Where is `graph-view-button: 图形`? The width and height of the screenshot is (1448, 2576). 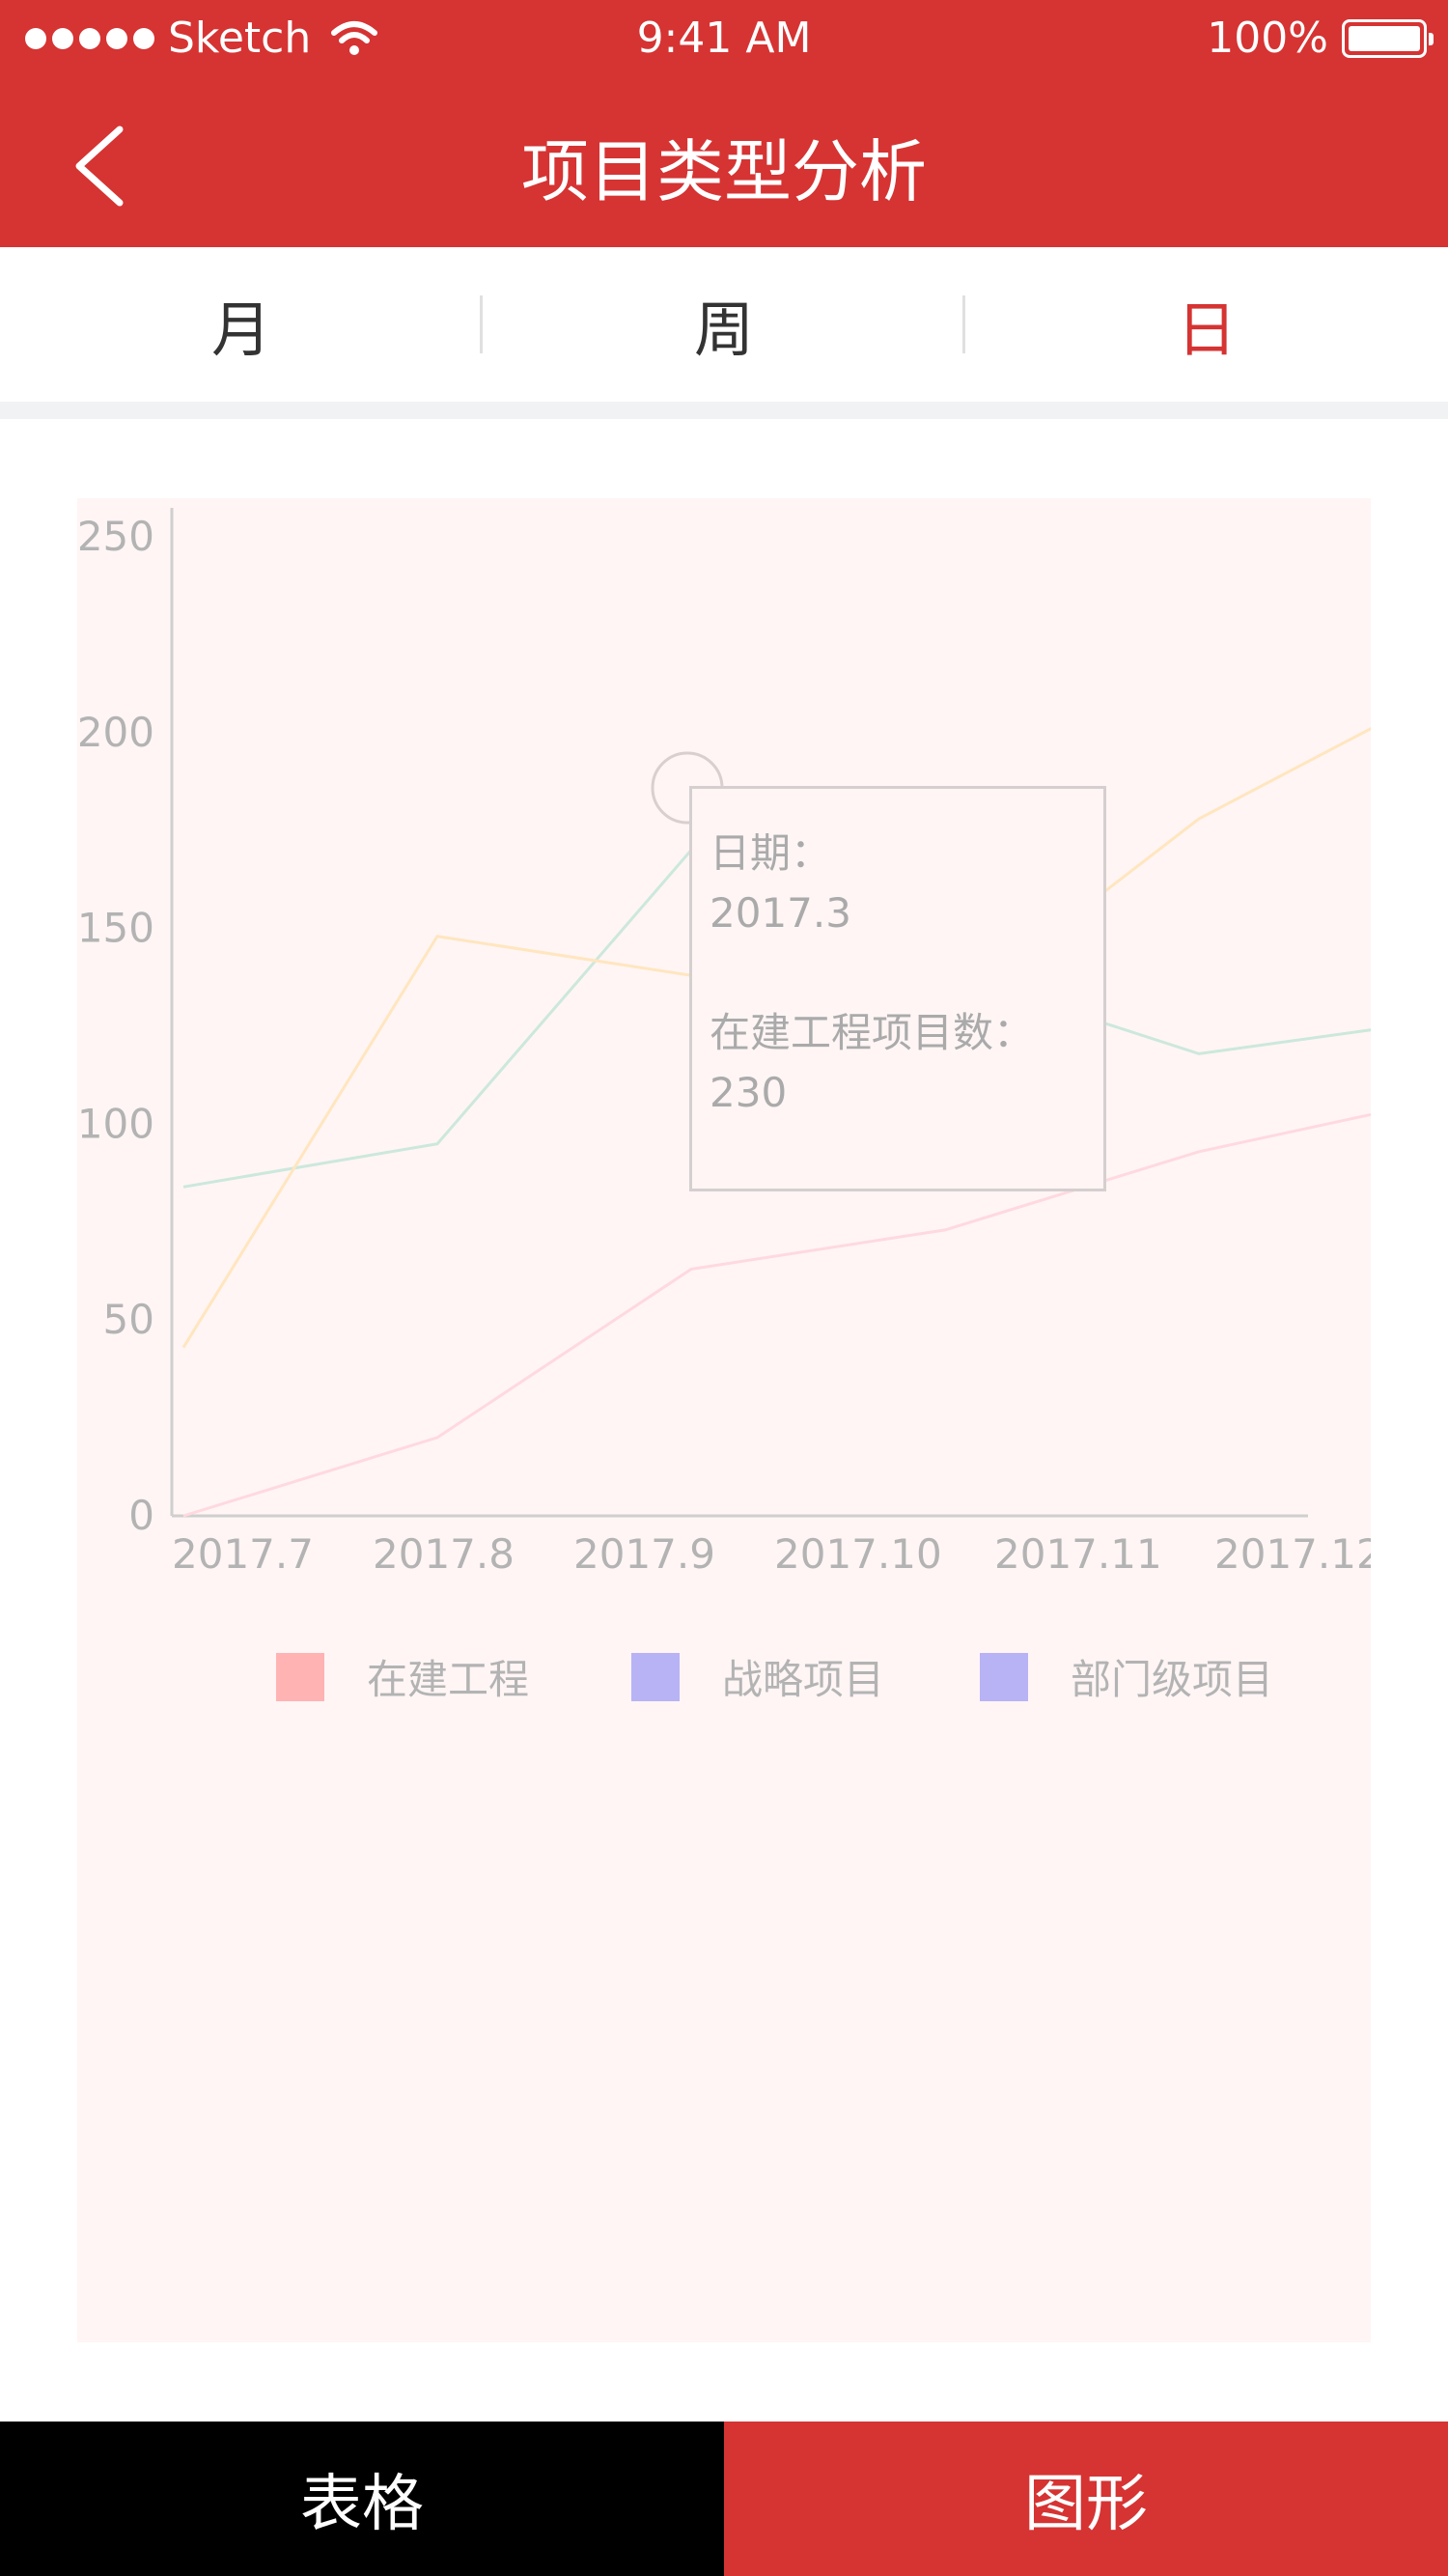 graph-view-button: 图形 is located at coordinates (1086, 2499).